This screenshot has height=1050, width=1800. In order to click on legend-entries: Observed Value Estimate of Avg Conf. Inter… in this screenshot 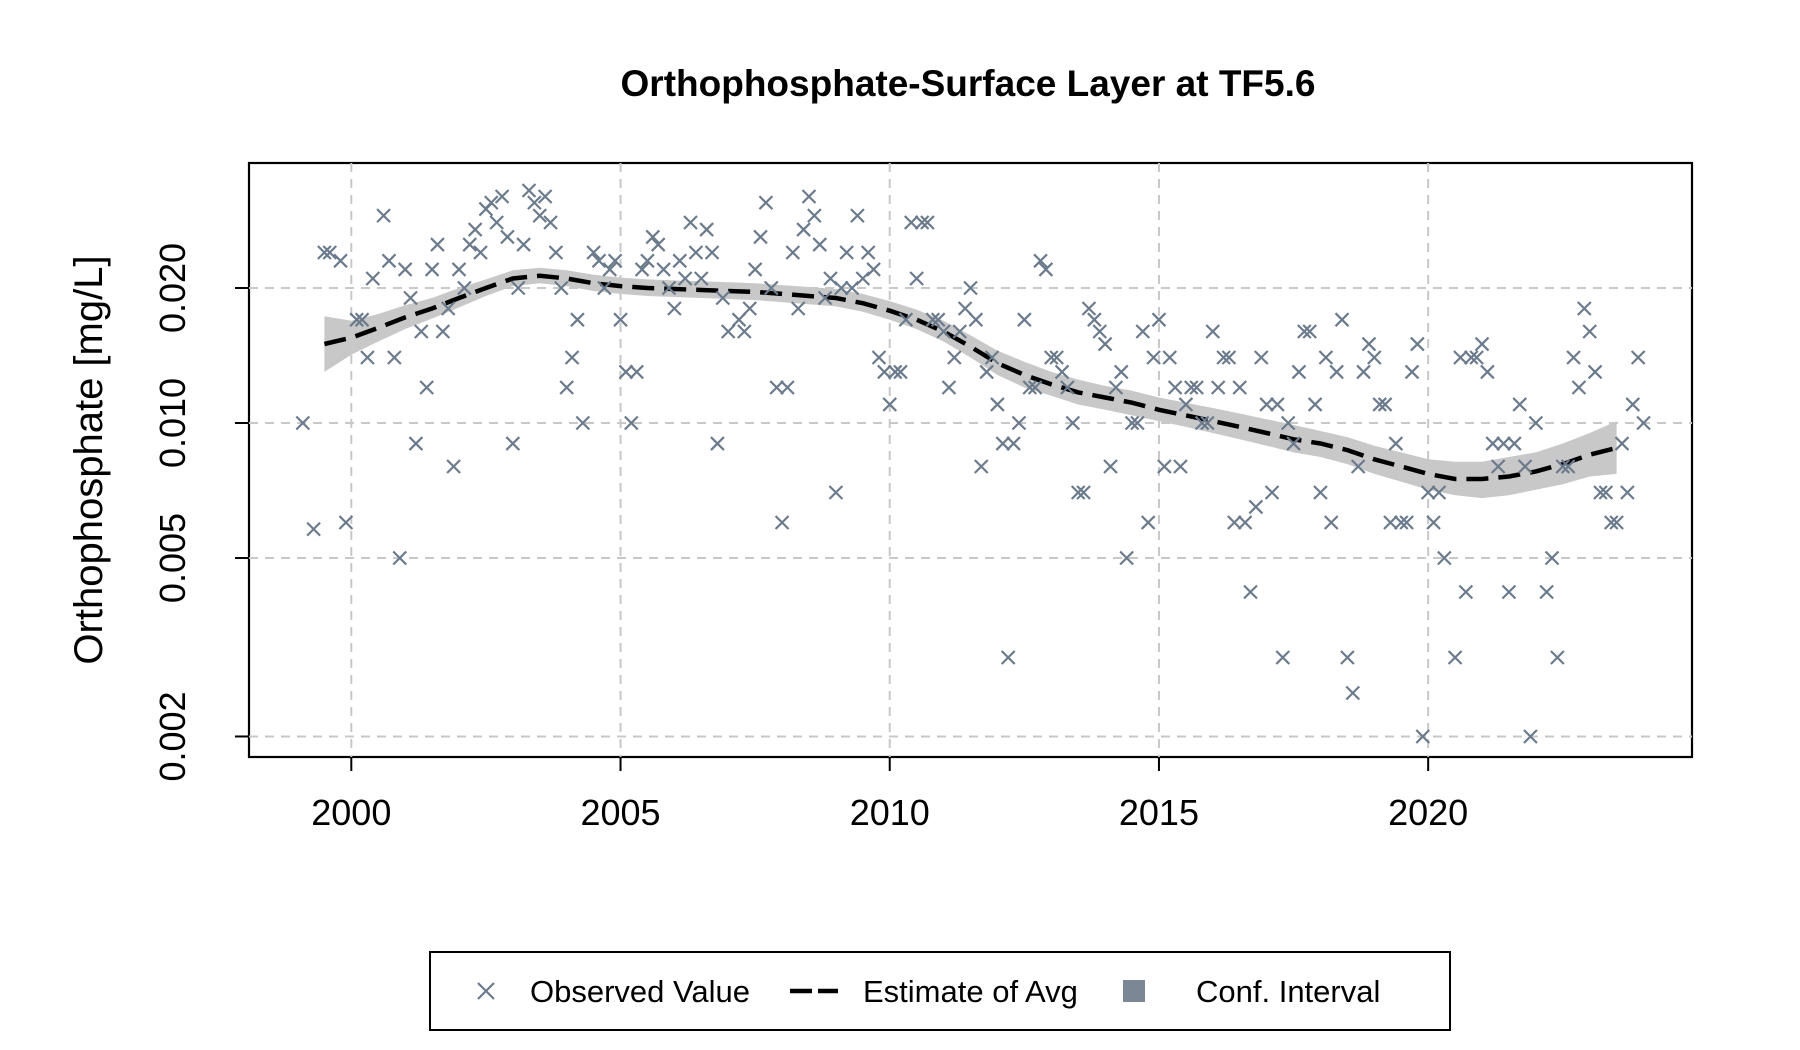, I will do `click(928, 991)`.